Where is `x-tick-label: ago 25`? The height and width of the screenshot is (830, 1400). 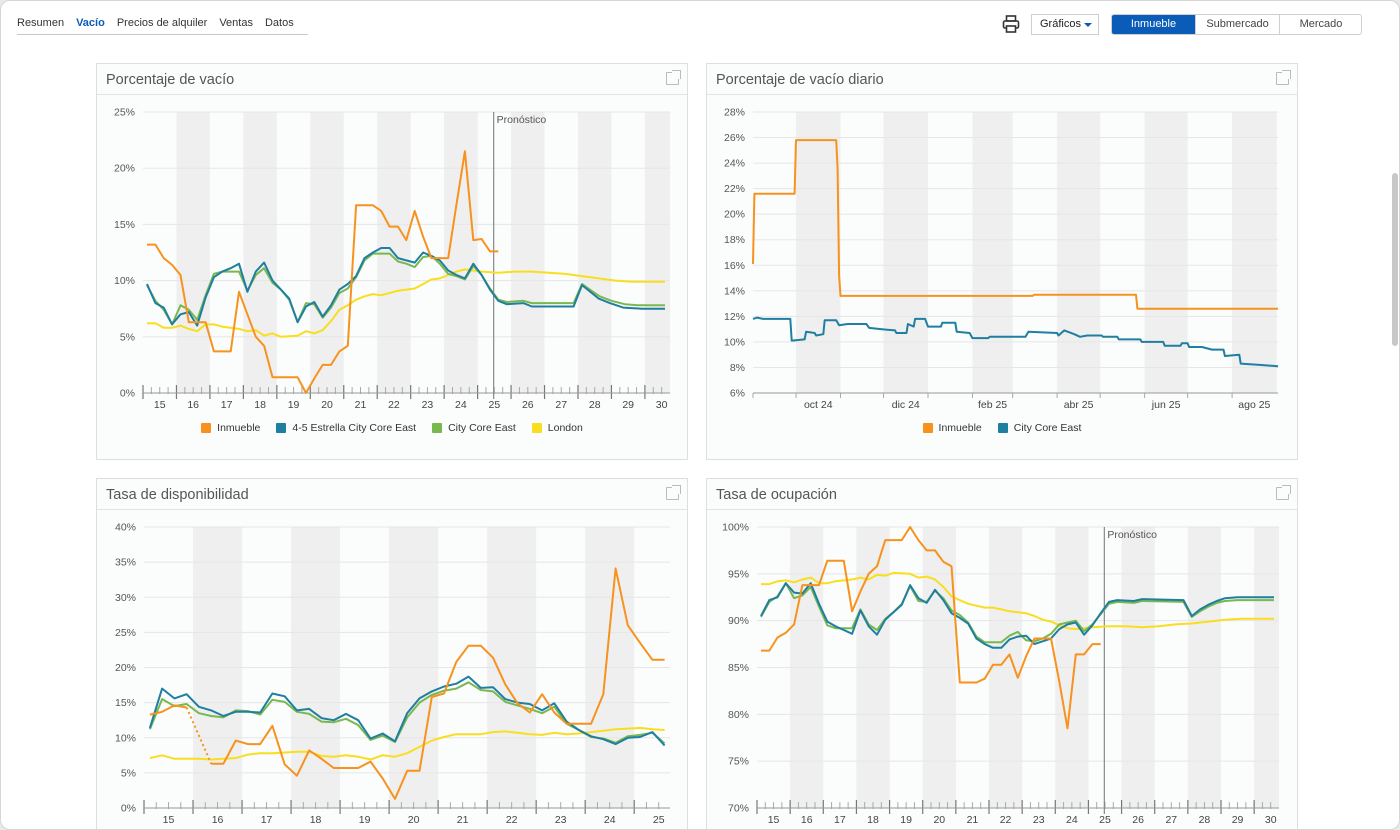
x-tick-label: ago 25 is located at coordinates (1254, 405).